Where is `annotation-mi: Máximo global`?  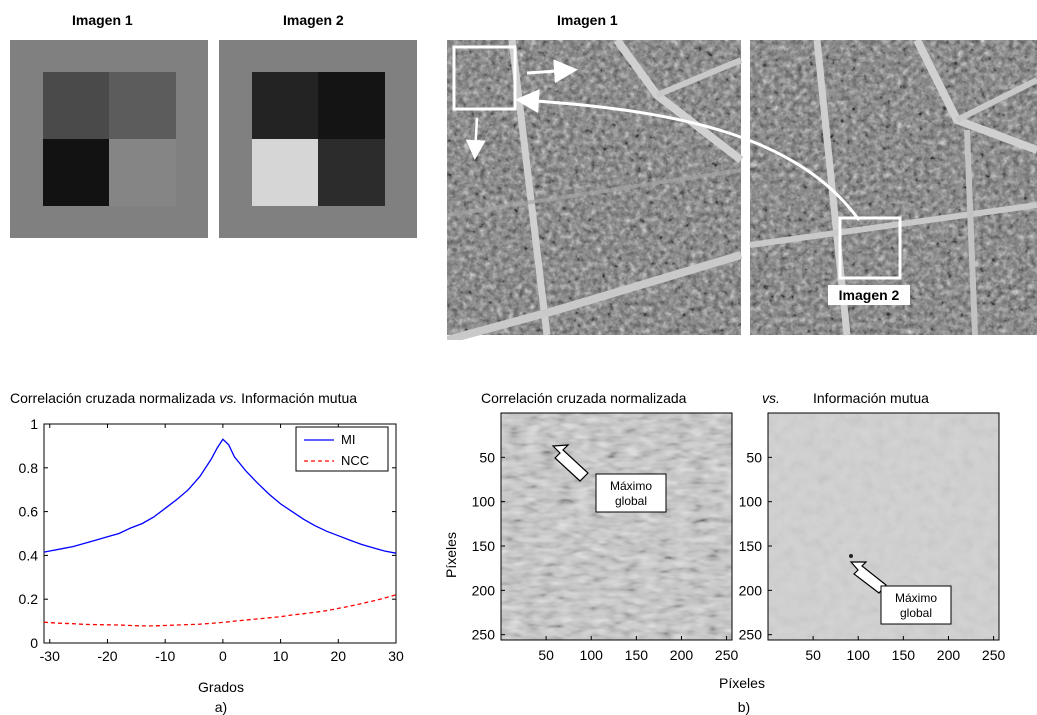 annotation-mi: Máximo global is located at coordinates (900, 593).